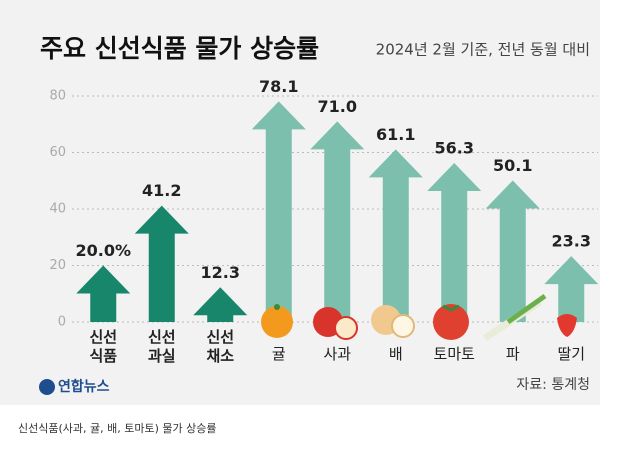  What do you see at coordinates (571, 241) in the screenshot?
I see `value-label: 23.3` at bounding box center [571, 241].